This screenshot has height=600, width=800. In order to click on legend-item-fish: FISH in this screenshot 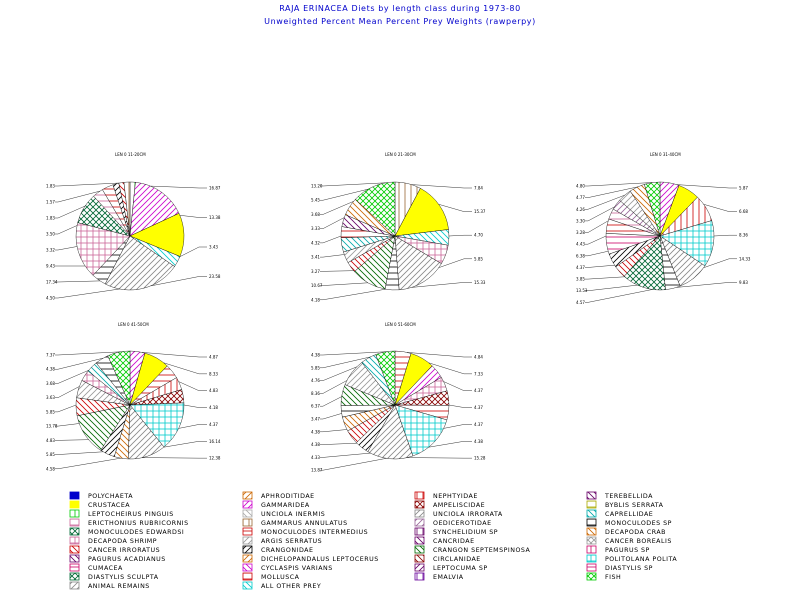, I will do `click(603, 576)`.